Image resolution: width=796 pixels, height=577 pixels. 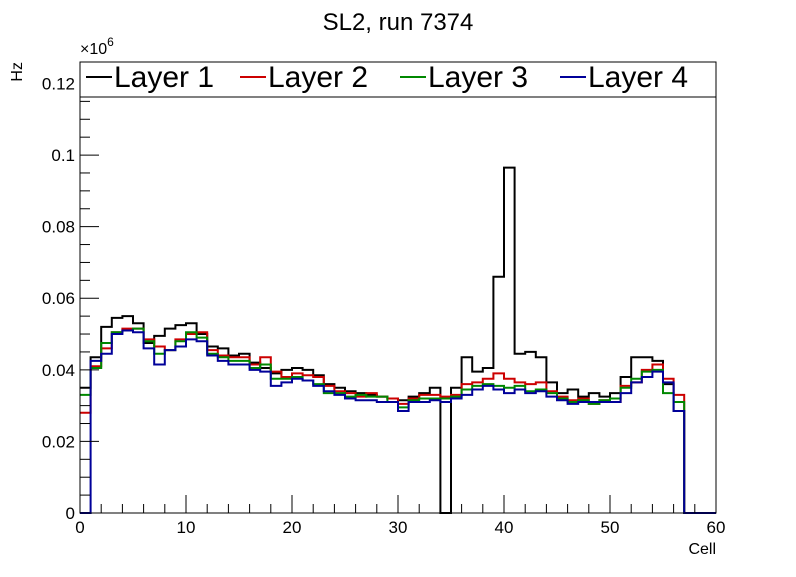 I want to click on y-exponent-label: ×10⁶, so click(x=97, y=46).